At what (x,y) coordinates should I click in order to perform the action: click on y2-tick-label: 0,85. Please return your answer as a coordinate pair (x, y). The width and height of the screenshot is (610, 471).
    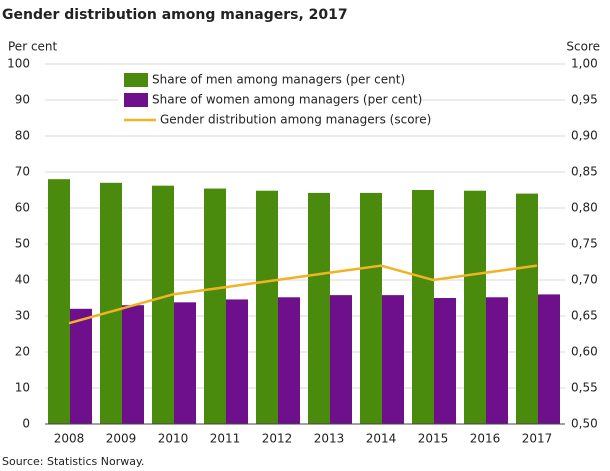
    Looking at the image, I should click on (584, 172).